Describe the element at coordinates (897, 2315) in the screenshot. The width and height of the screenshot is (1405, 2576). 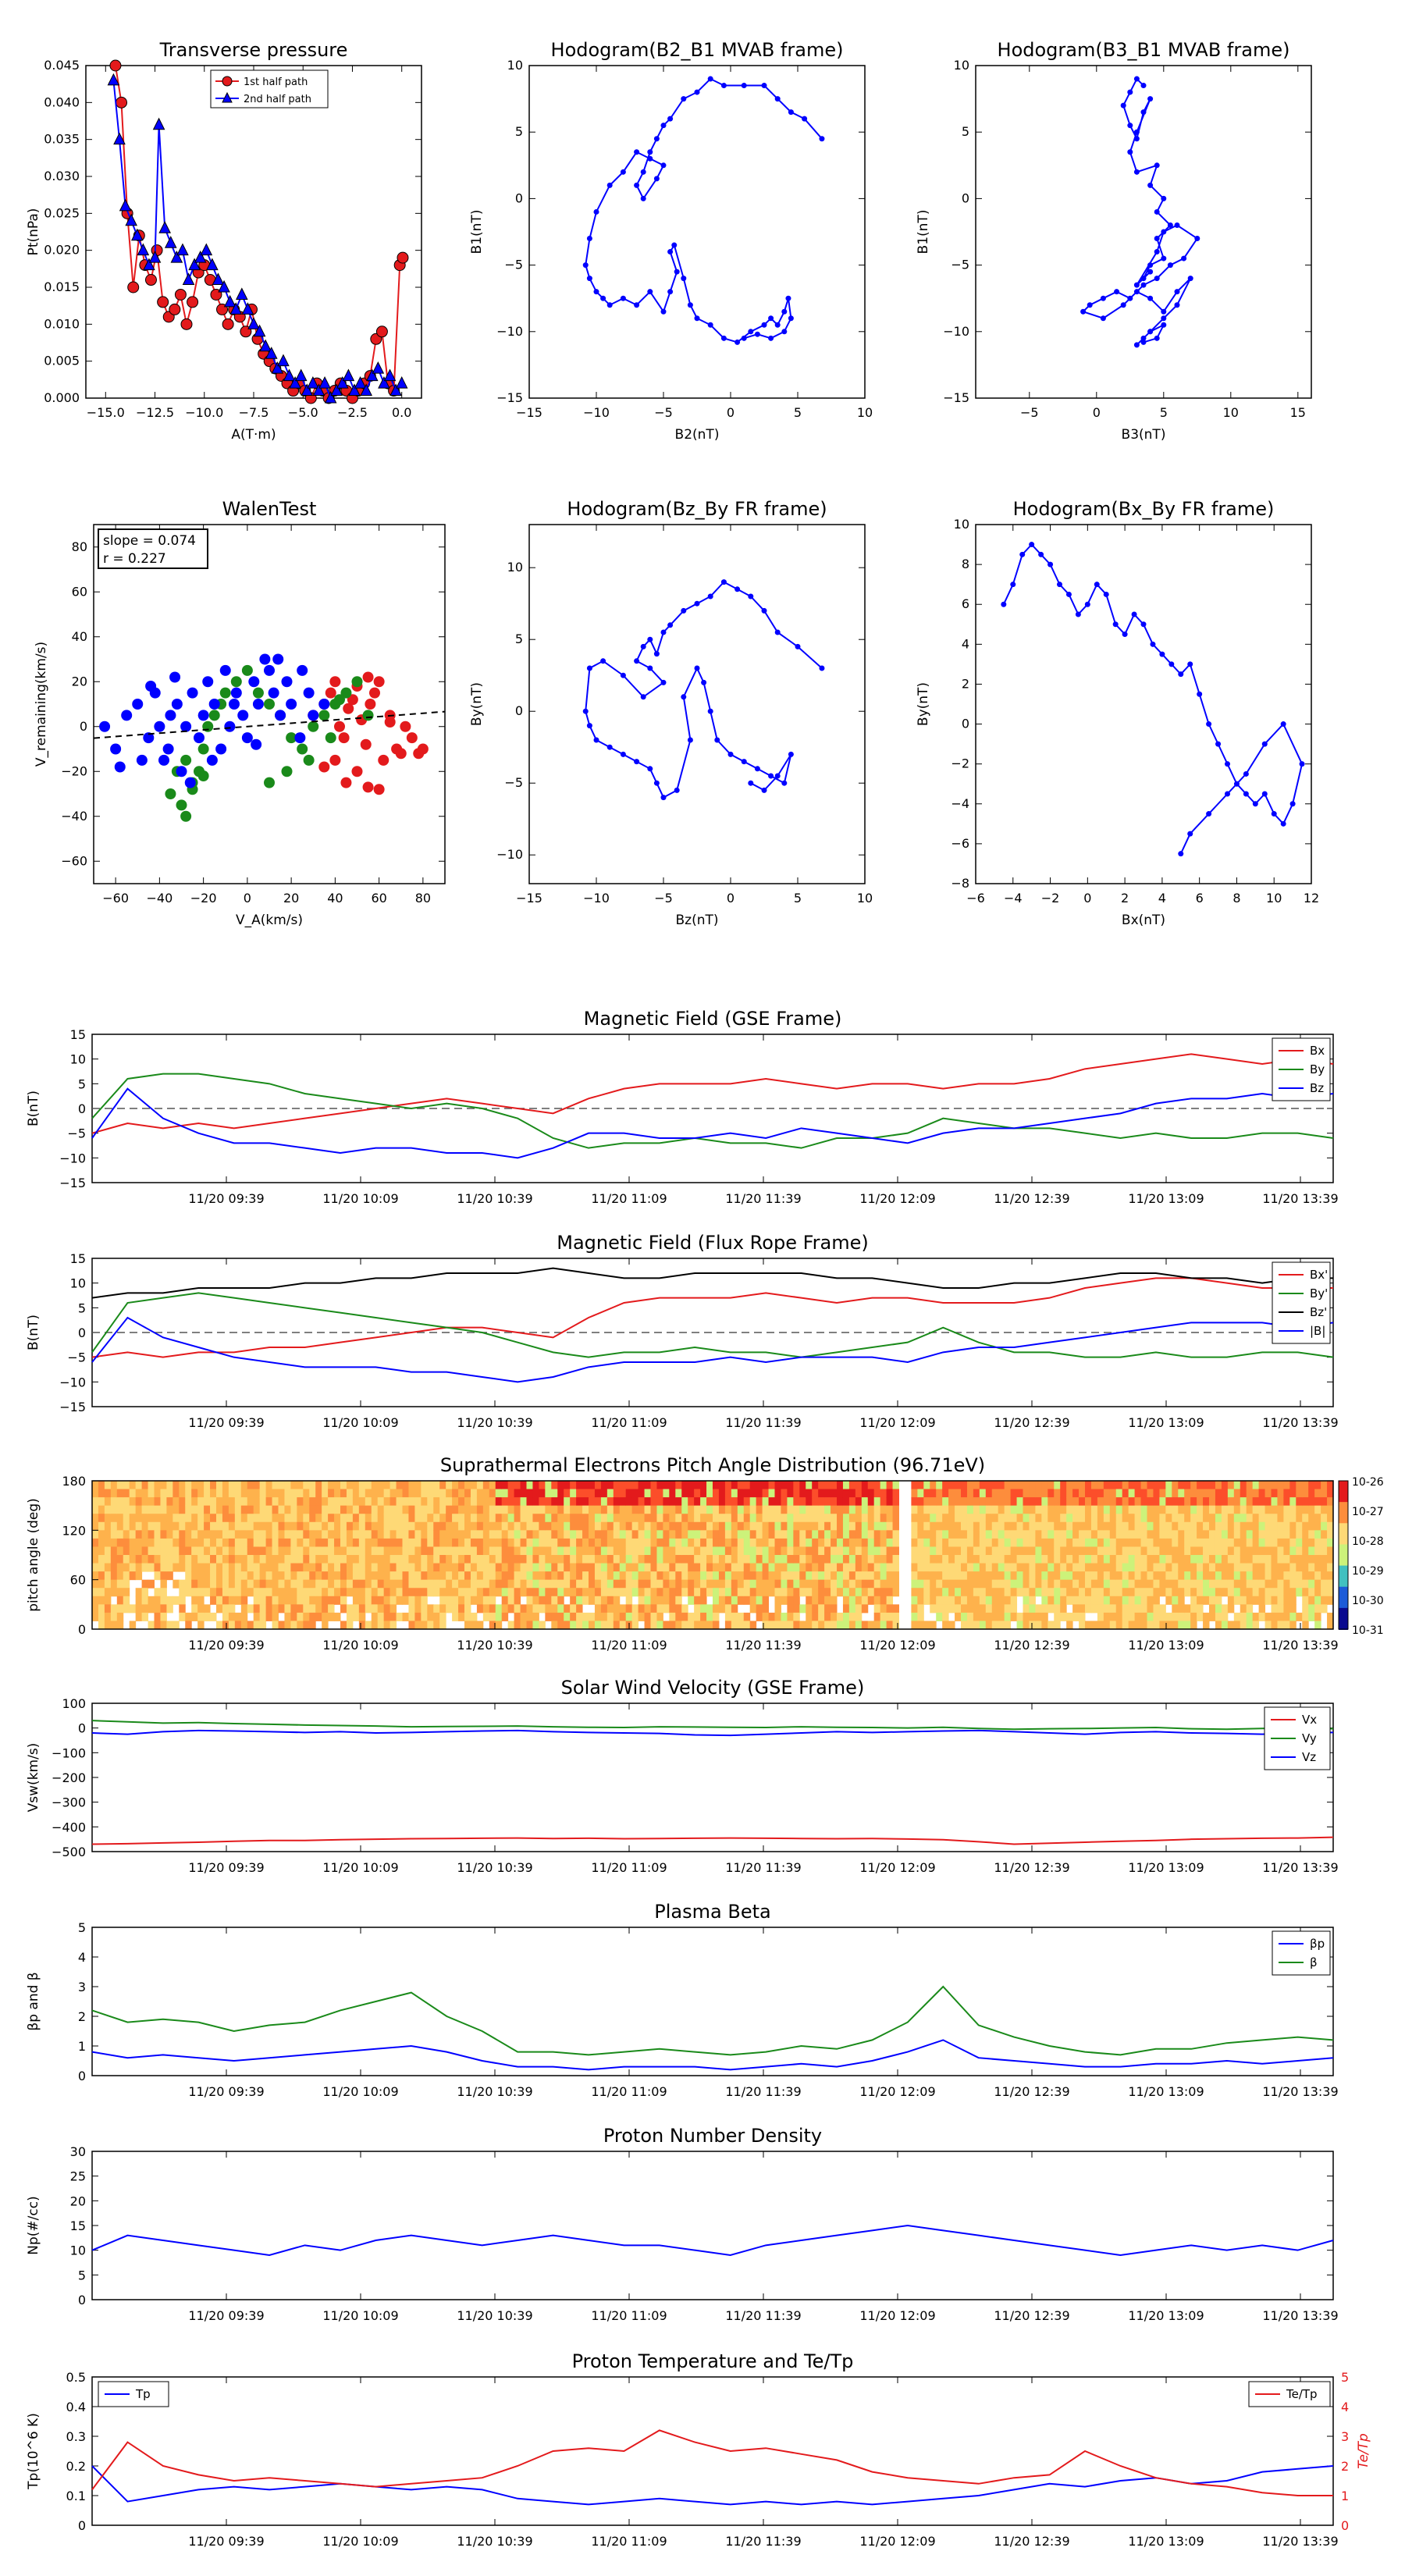
I see `time-tick-label: 11/20 12:09` at that location.